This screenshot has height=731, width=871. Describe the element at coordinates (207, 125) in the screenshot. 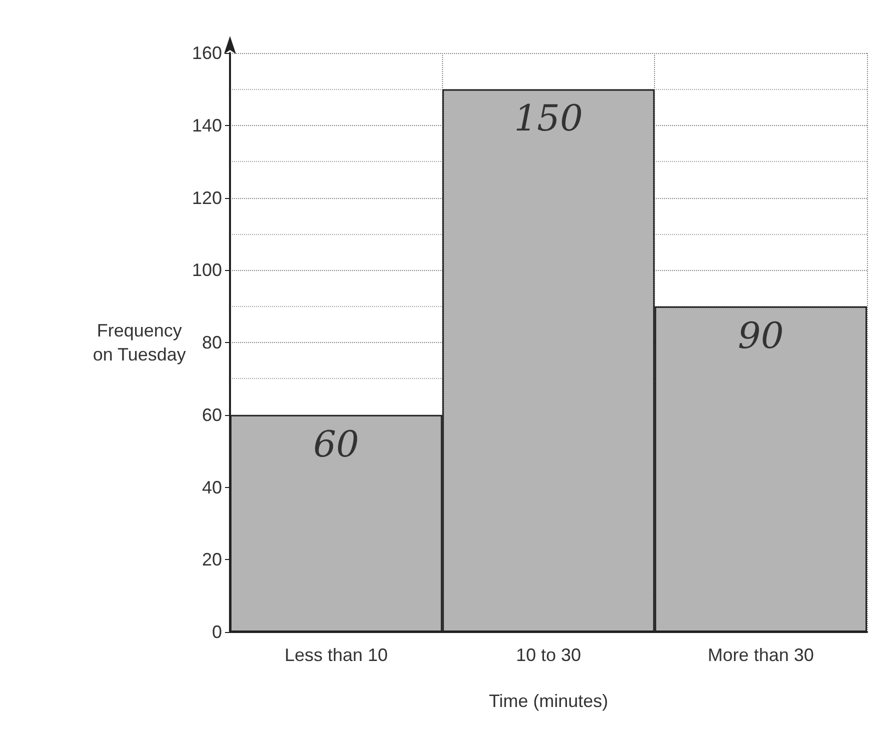

I see `y-tick-label: 140` at that location.